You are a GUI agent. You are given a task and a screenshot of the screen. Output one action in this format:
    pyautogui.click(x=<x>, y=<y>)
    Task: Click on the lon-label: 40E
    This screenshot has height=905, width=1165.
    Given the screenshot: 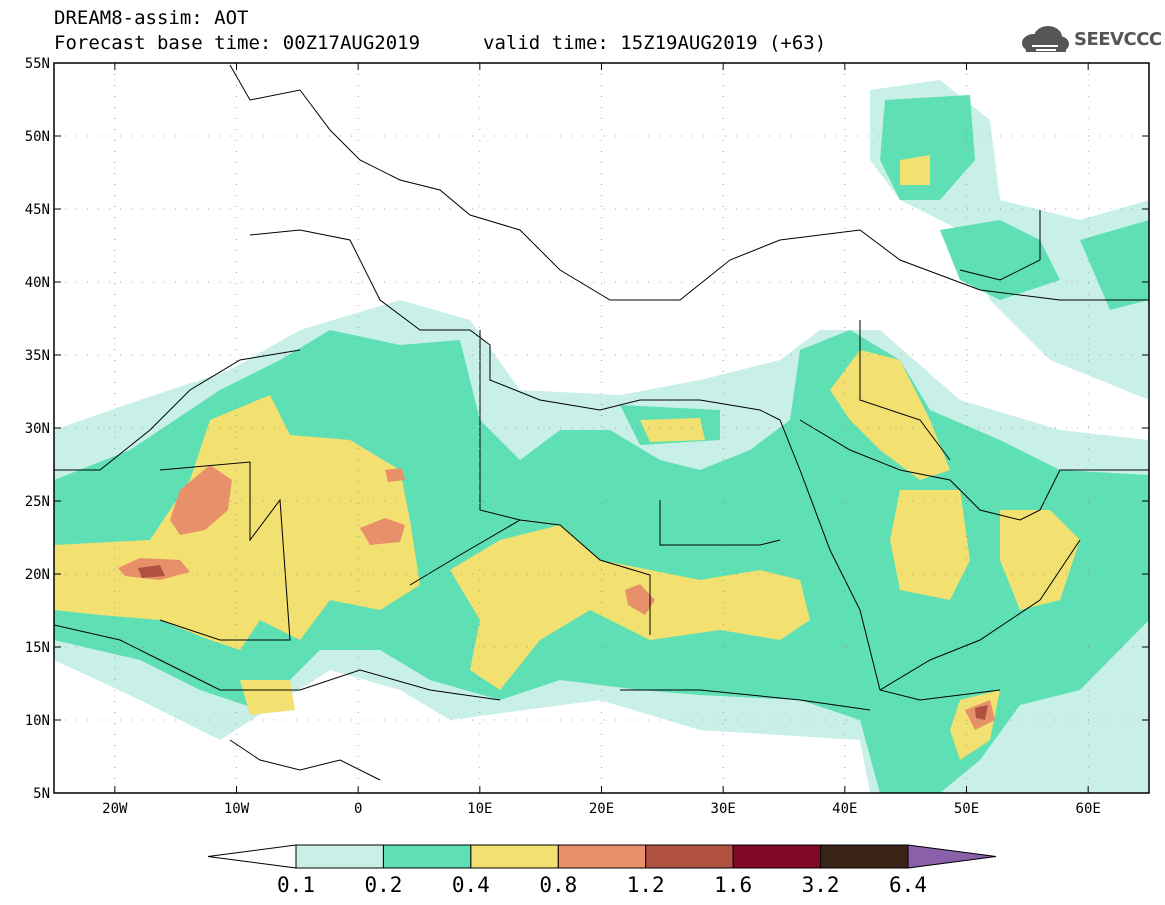 What is the action you would take?
    pyautogui.click(x=844, y=809)
    